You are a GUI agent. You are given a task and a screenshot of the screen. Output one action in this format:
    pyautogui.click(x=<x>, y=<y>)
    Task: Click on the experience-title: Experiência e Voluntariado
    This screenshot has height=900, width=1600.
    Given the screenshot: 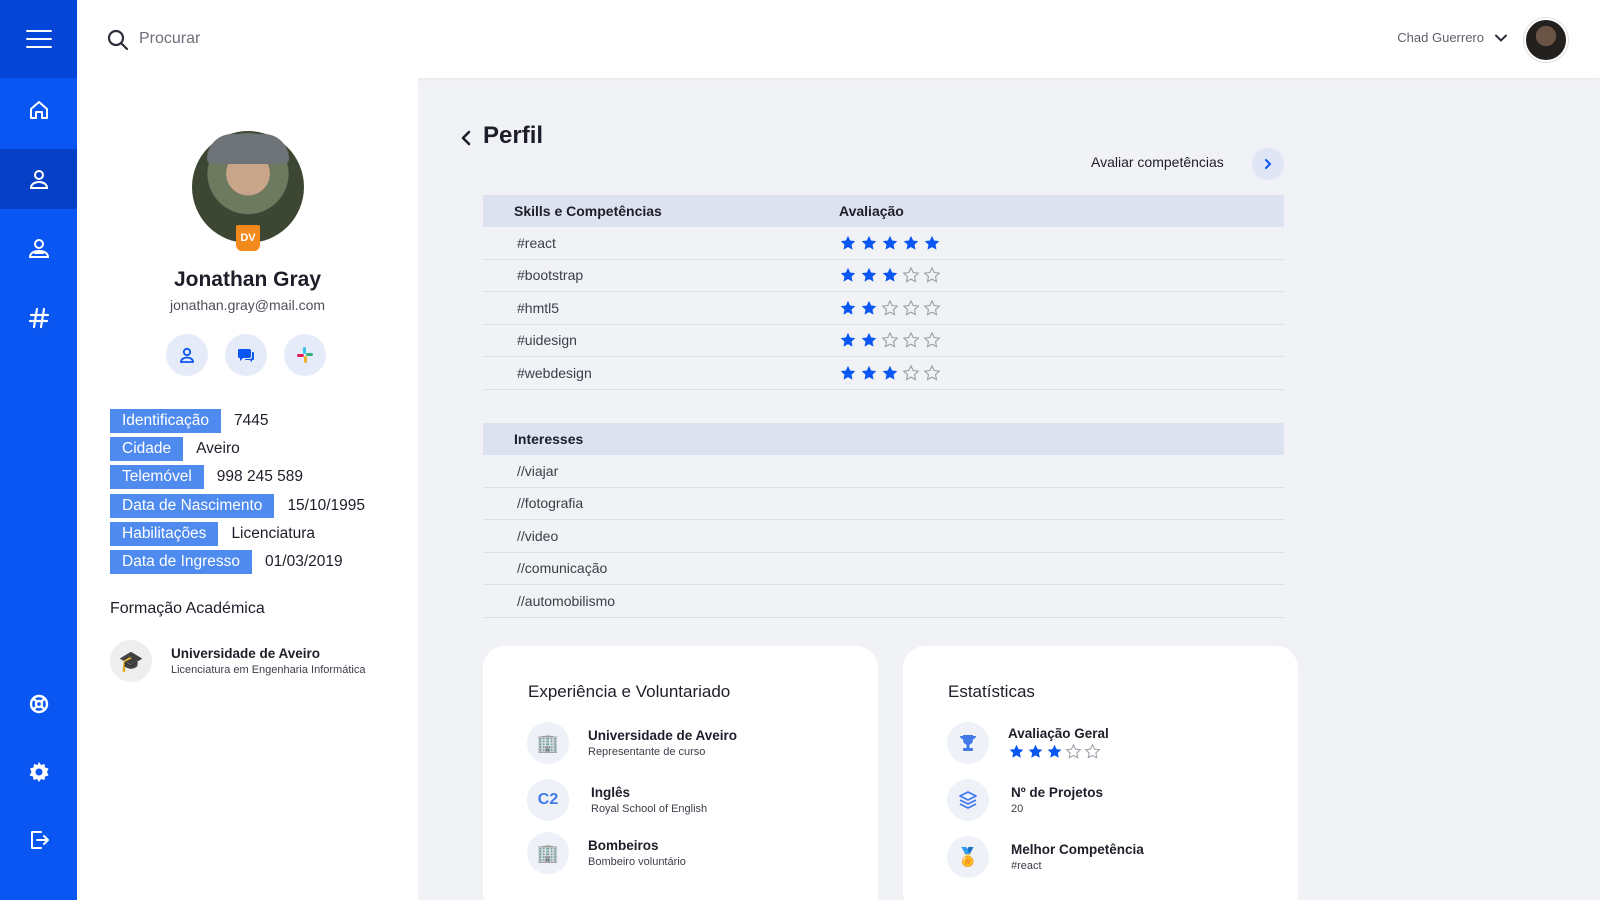 What is the action you would take?
    pyautogui.click(x=629, y=691)
    